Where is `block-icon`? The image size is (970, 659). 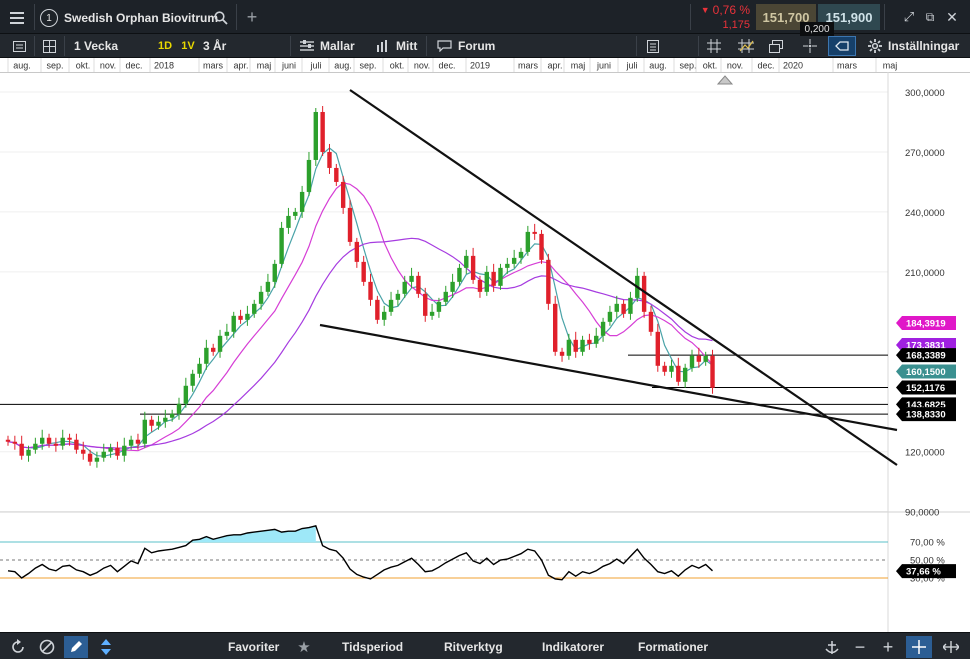
block-icon is located at coordinates (47, 647).